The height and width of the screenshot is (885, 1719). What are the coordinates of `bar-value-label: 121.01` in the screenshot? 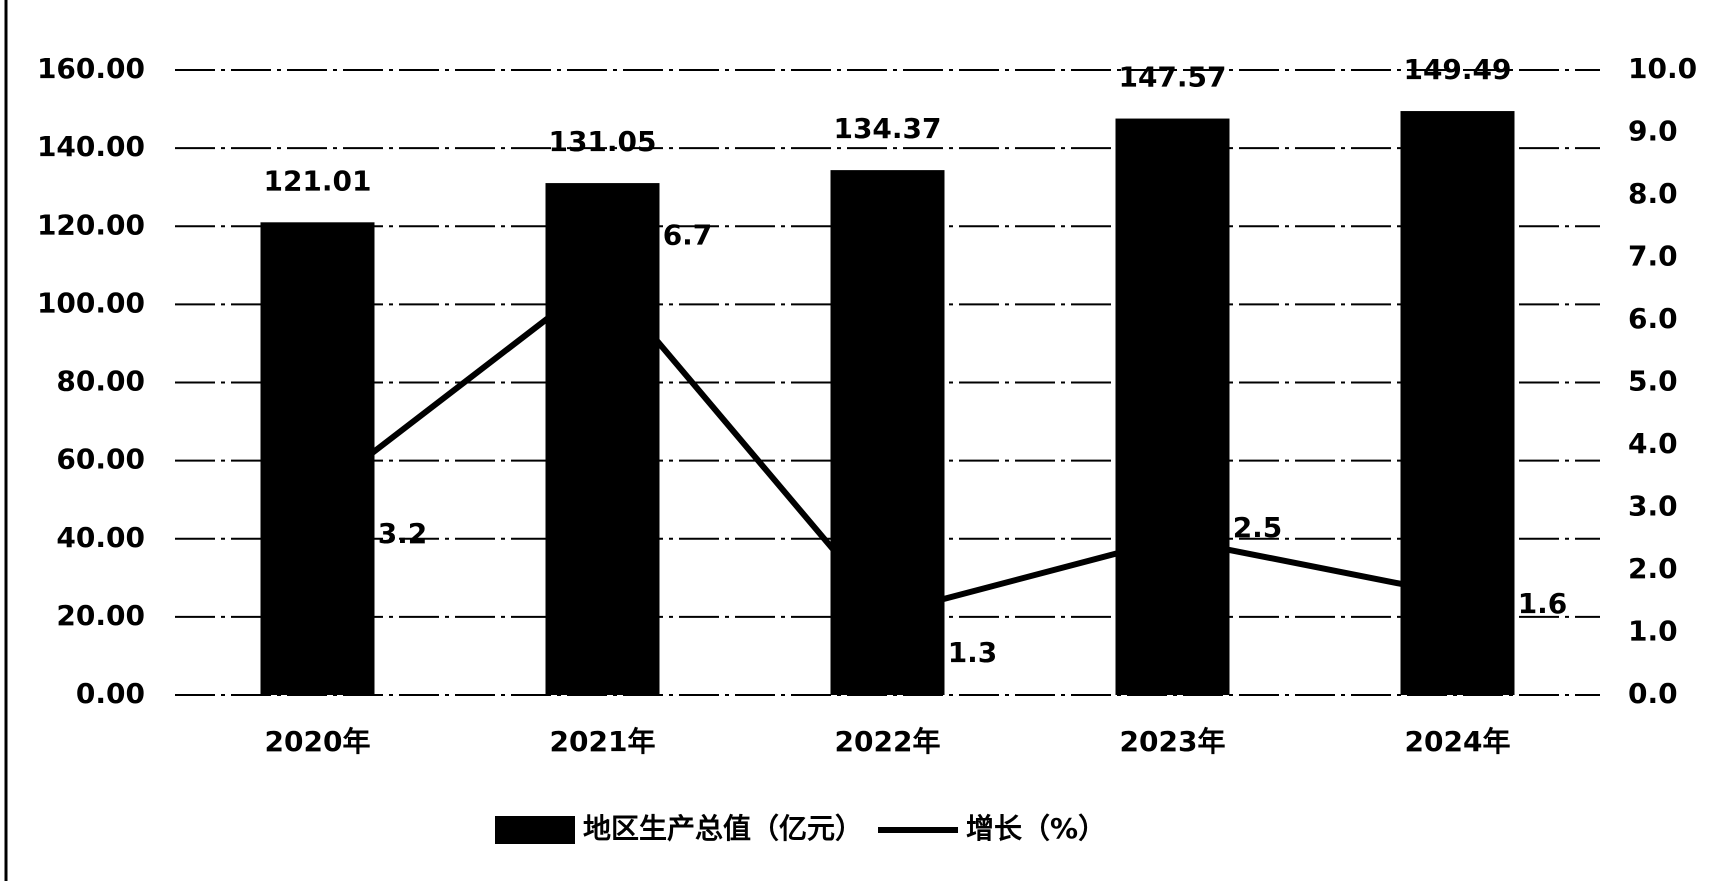 It's located at (317, 180).